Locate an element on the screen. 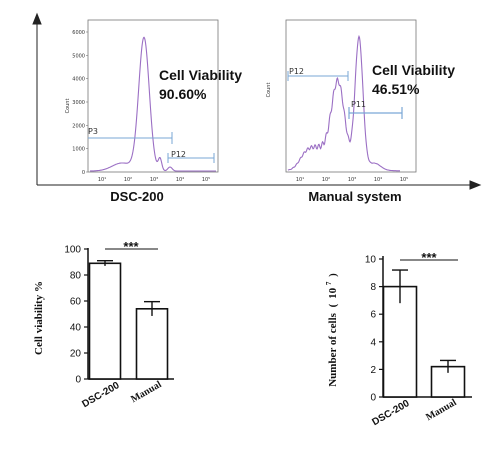 The image size is (500, 462). bar1-ytick-label: 20 is located at coordinates (76, 354).